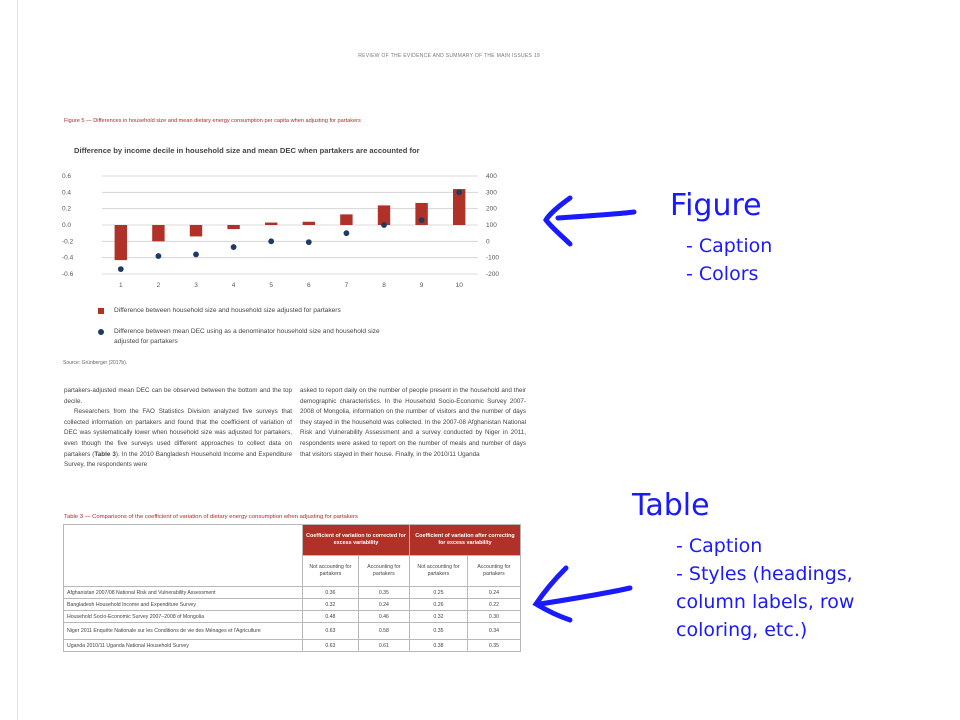 Image resolution: width=960 pixels, height=720 pixels. What do you see at coordinates (330, 616) in the screenshot?
I see `table-cell: 0.48` at bounding box center [330, 616].